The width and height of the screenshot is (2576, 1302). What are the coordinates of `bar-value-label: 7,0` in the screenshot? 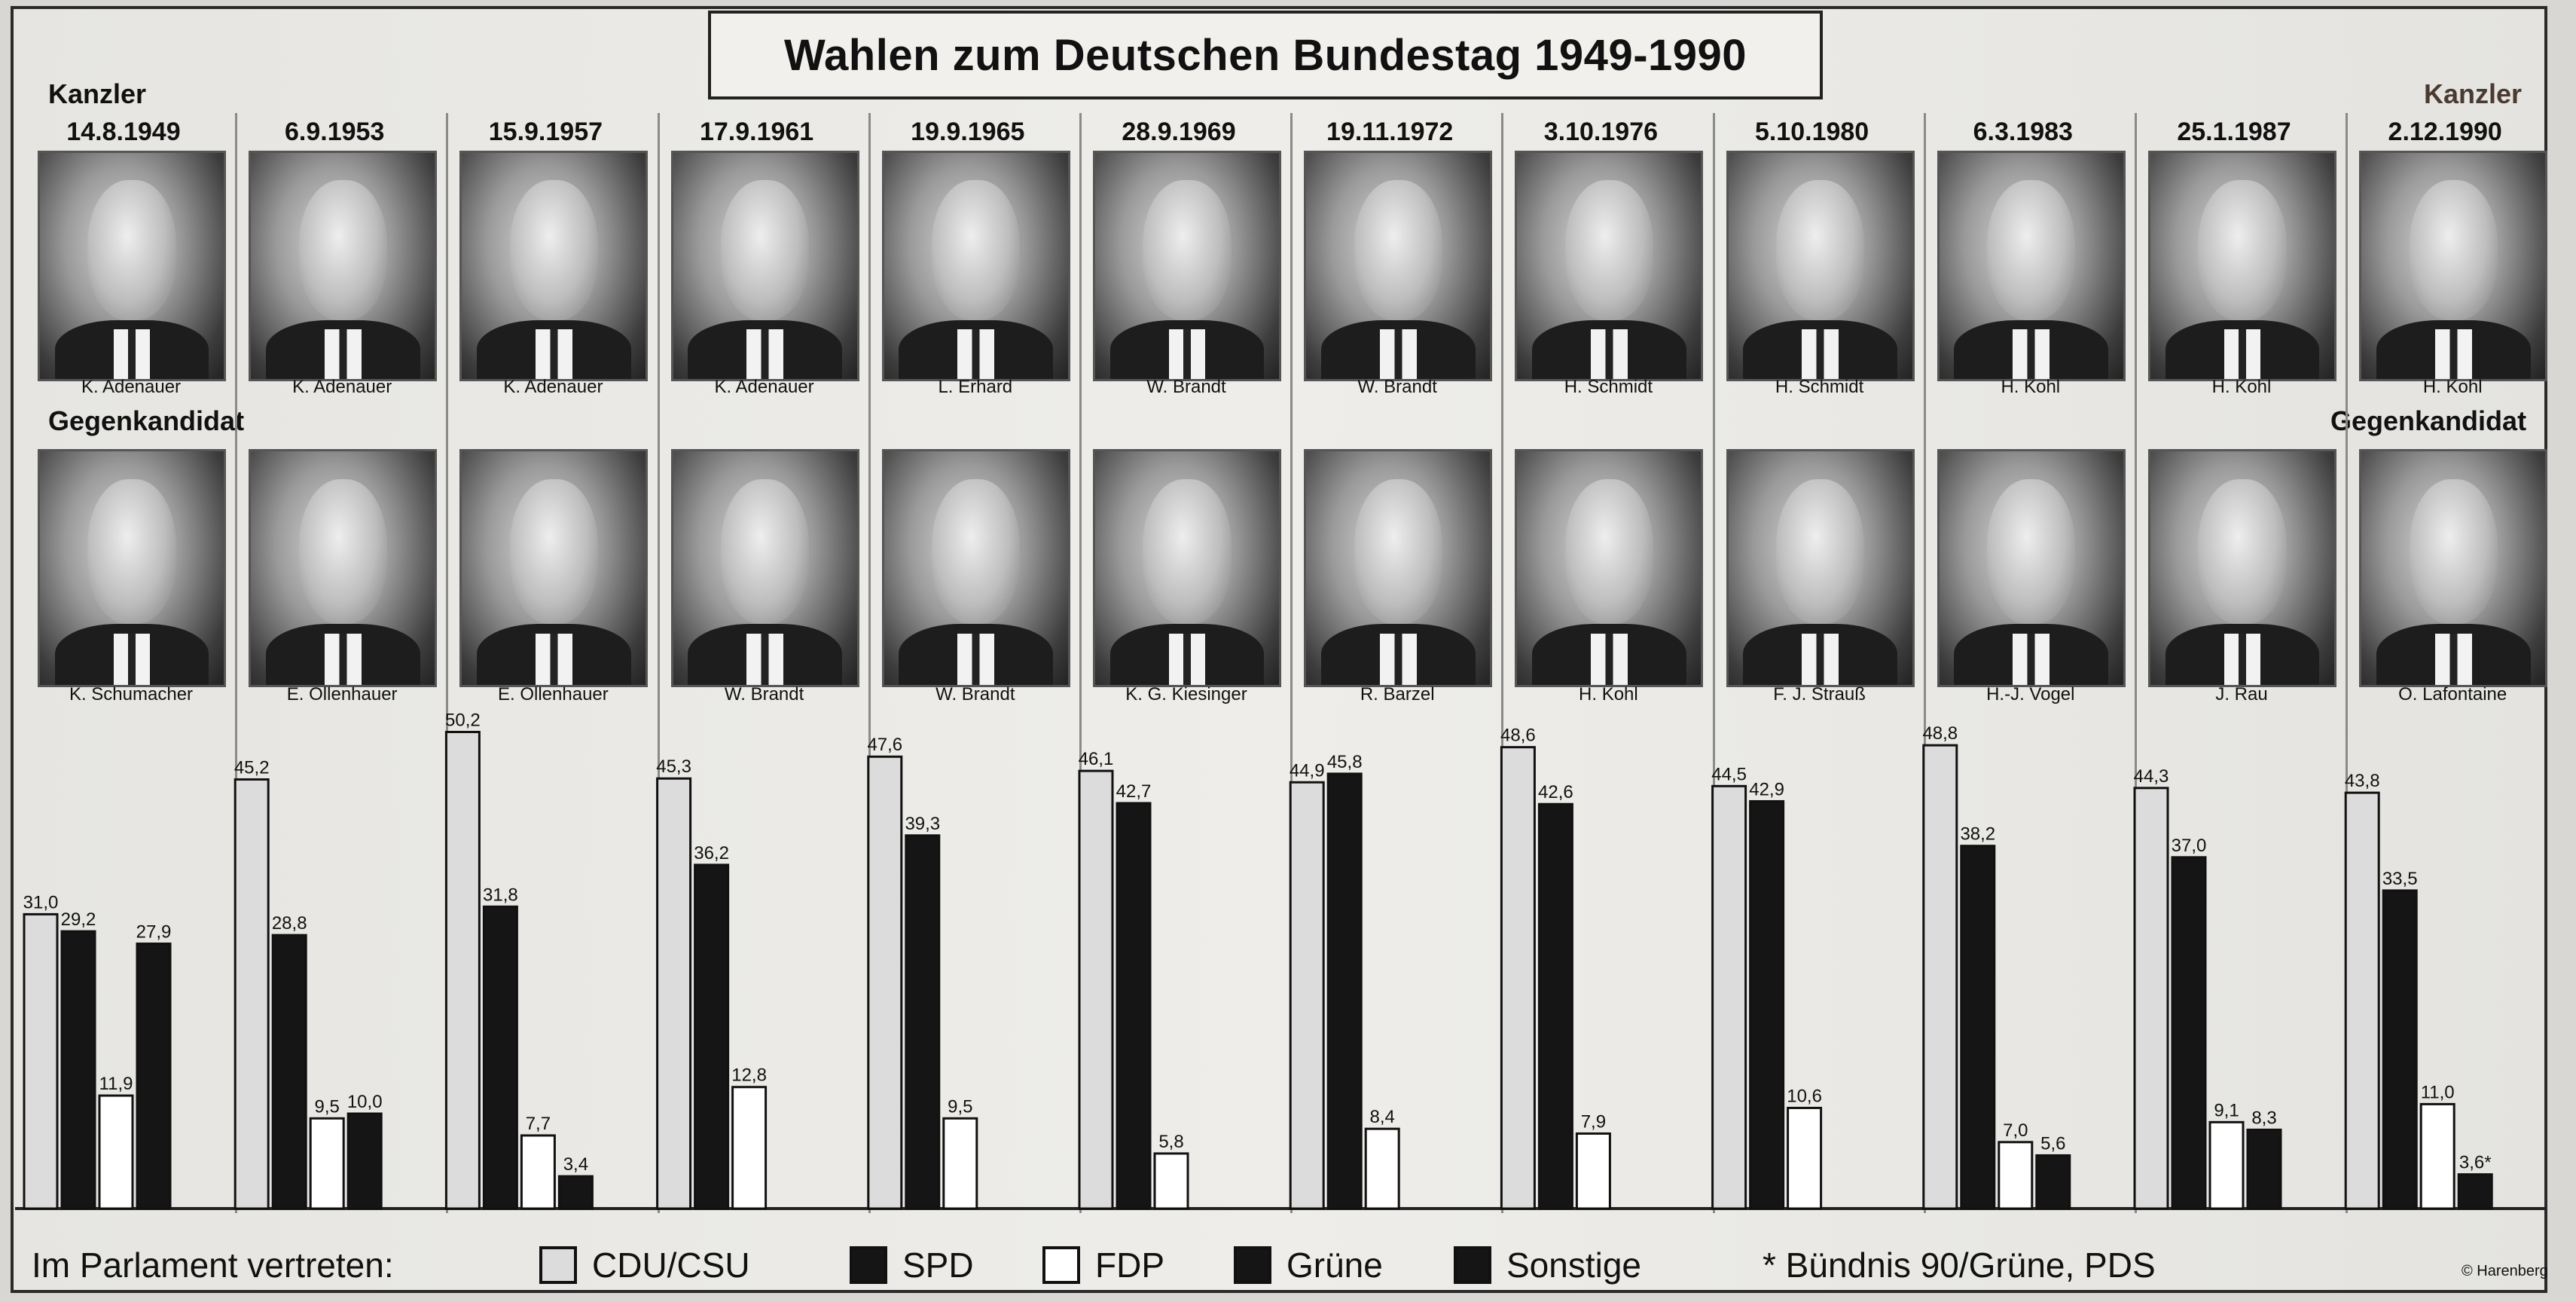 It's located at (2016, 1130).